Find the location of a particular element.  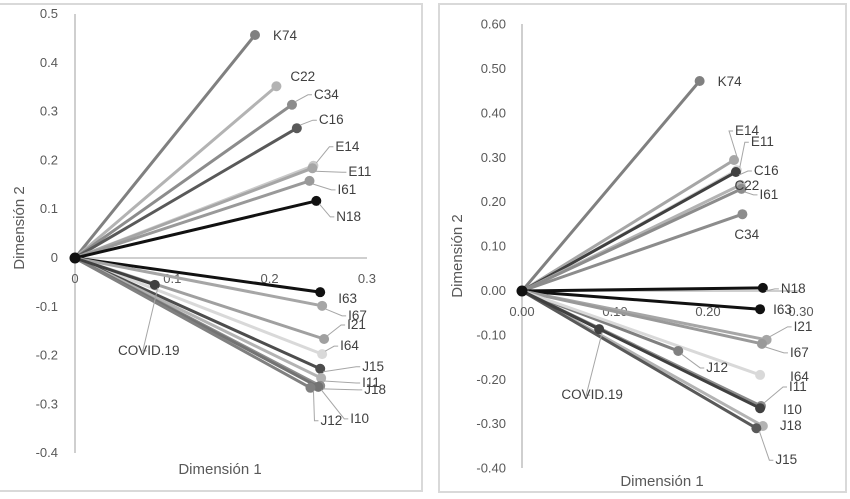

x-tick-label: 0.20 is located at coordinates (707, 311).